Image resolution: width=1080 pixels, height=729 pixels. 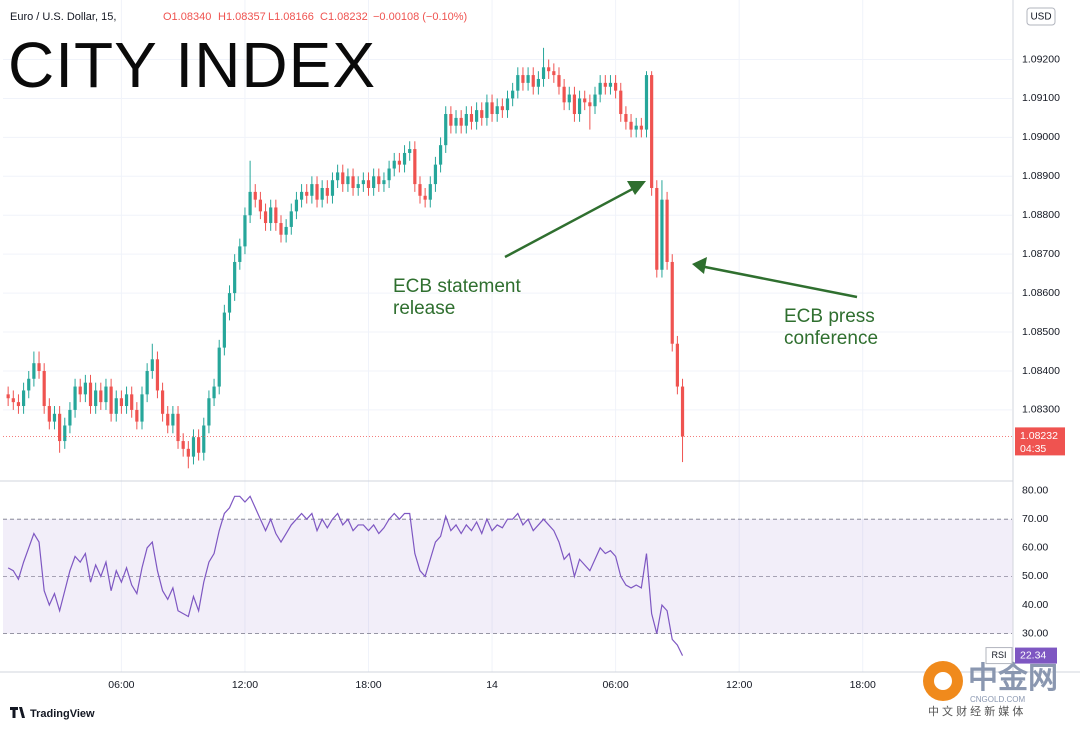 What do you see at coordinates (1036, 655) in the screenshot?
I see `rsi-value-box` at bounding box center [1036, 655].